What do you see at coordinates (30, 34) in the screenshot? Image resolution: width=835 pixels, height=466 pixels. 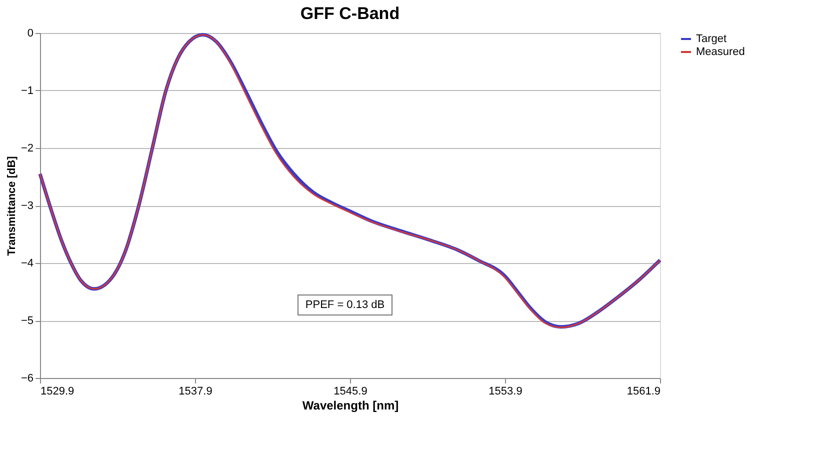 I see `y-tick-label: 0` at bounding box center [30, 34].